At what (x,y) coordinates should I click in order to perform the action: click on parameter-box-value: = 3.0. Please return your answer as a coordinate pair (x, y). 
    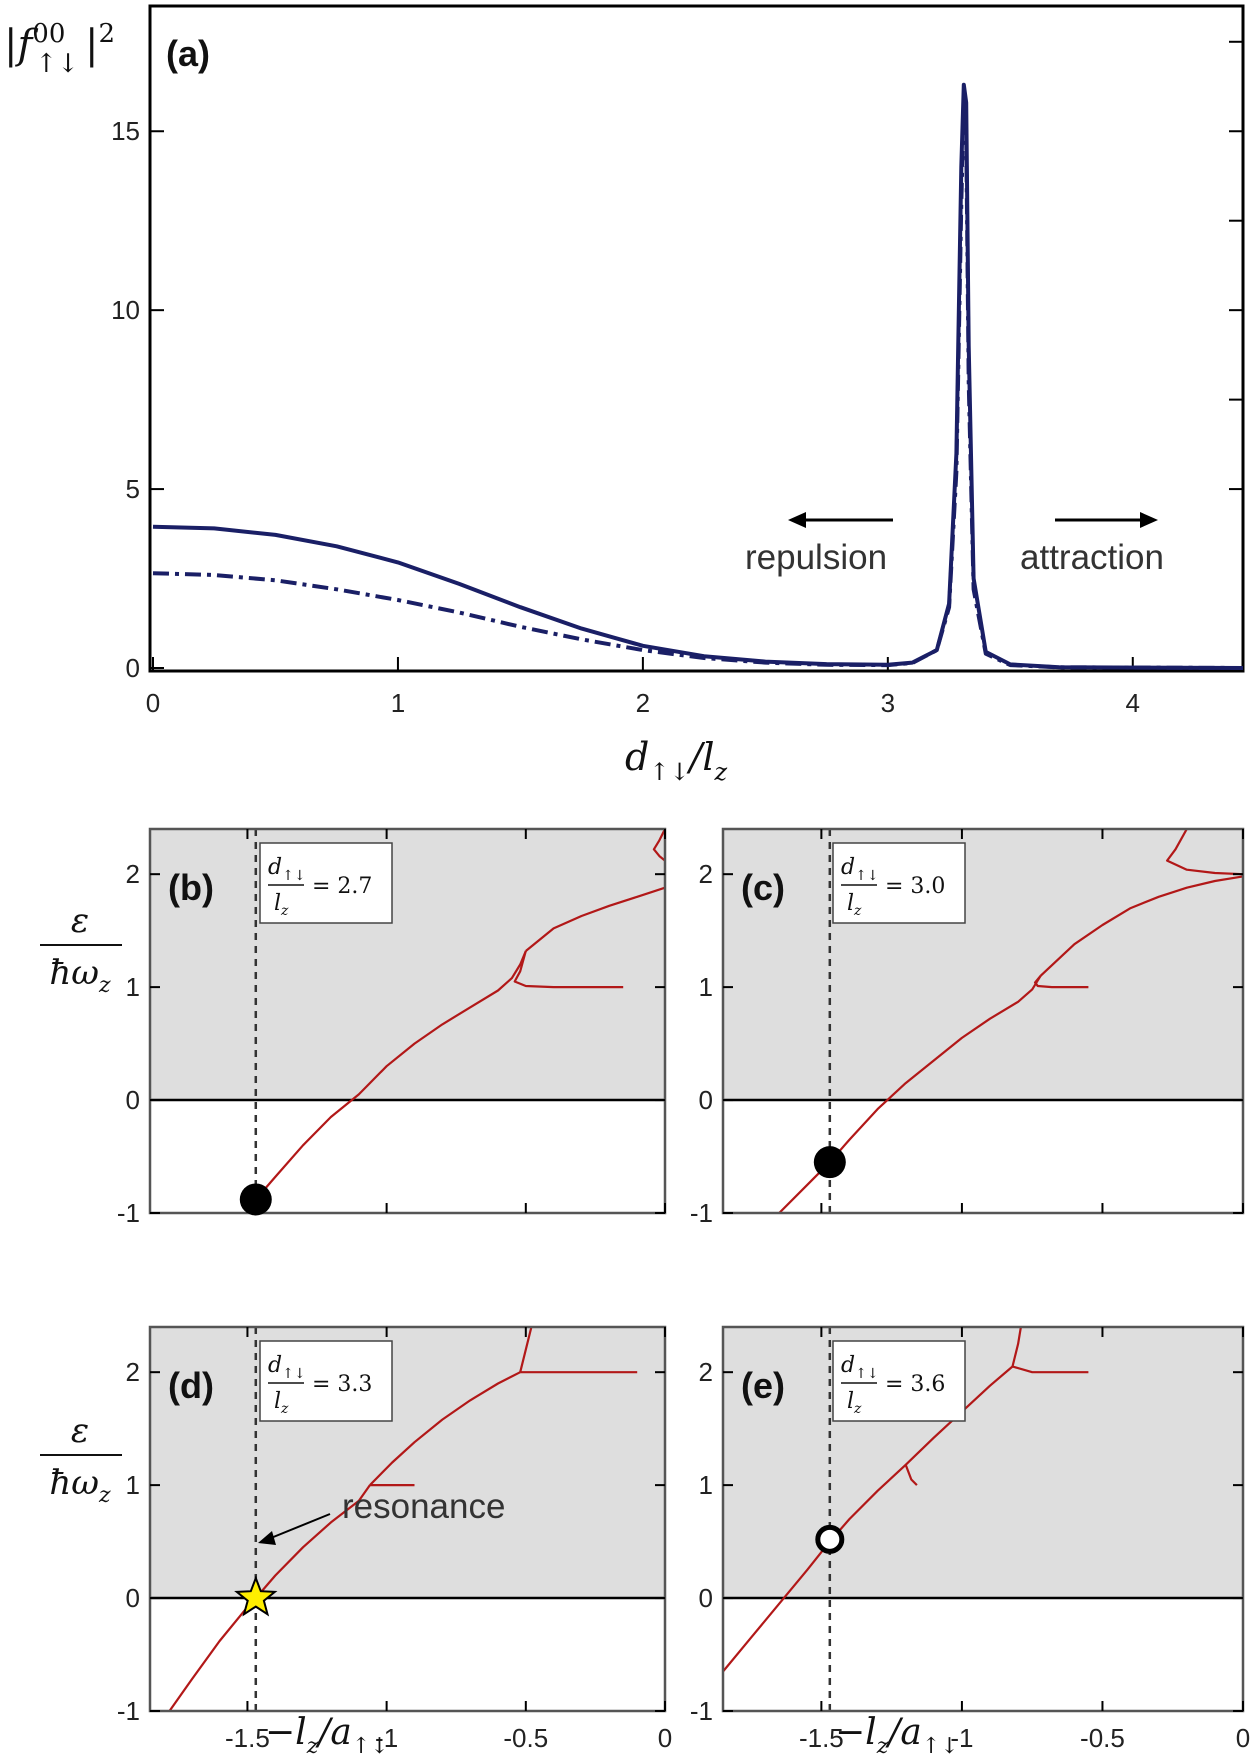
    Looking at the image, I should click on (915, 886).